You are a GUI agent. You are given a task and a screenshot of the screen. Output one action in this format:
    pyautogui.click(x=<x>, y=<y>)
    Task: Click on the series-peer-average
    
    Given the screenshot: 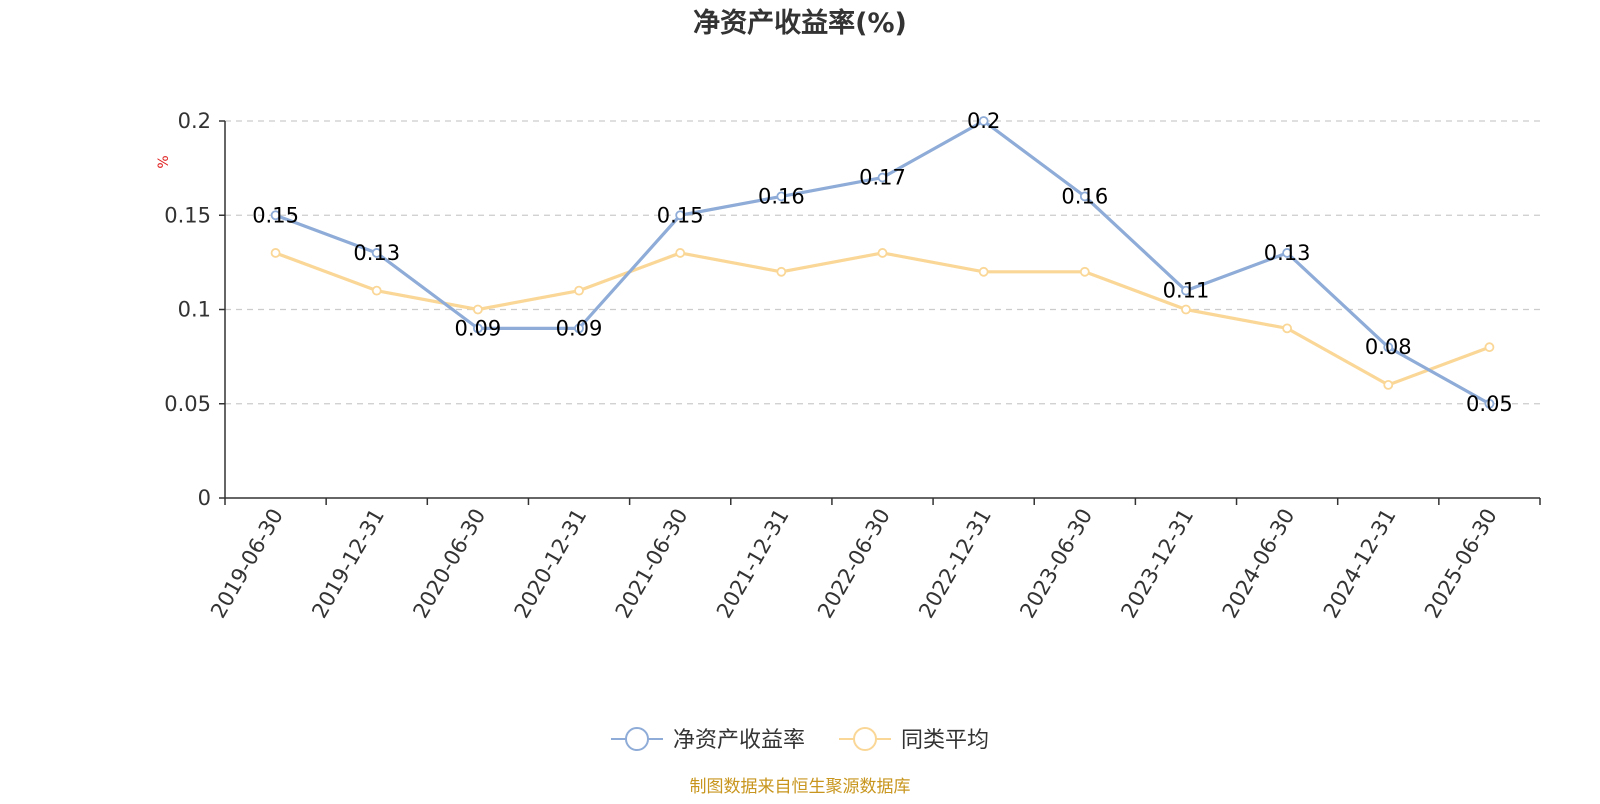 What is the action you would take?
    pyautogui.click(x=882, y=319)
    